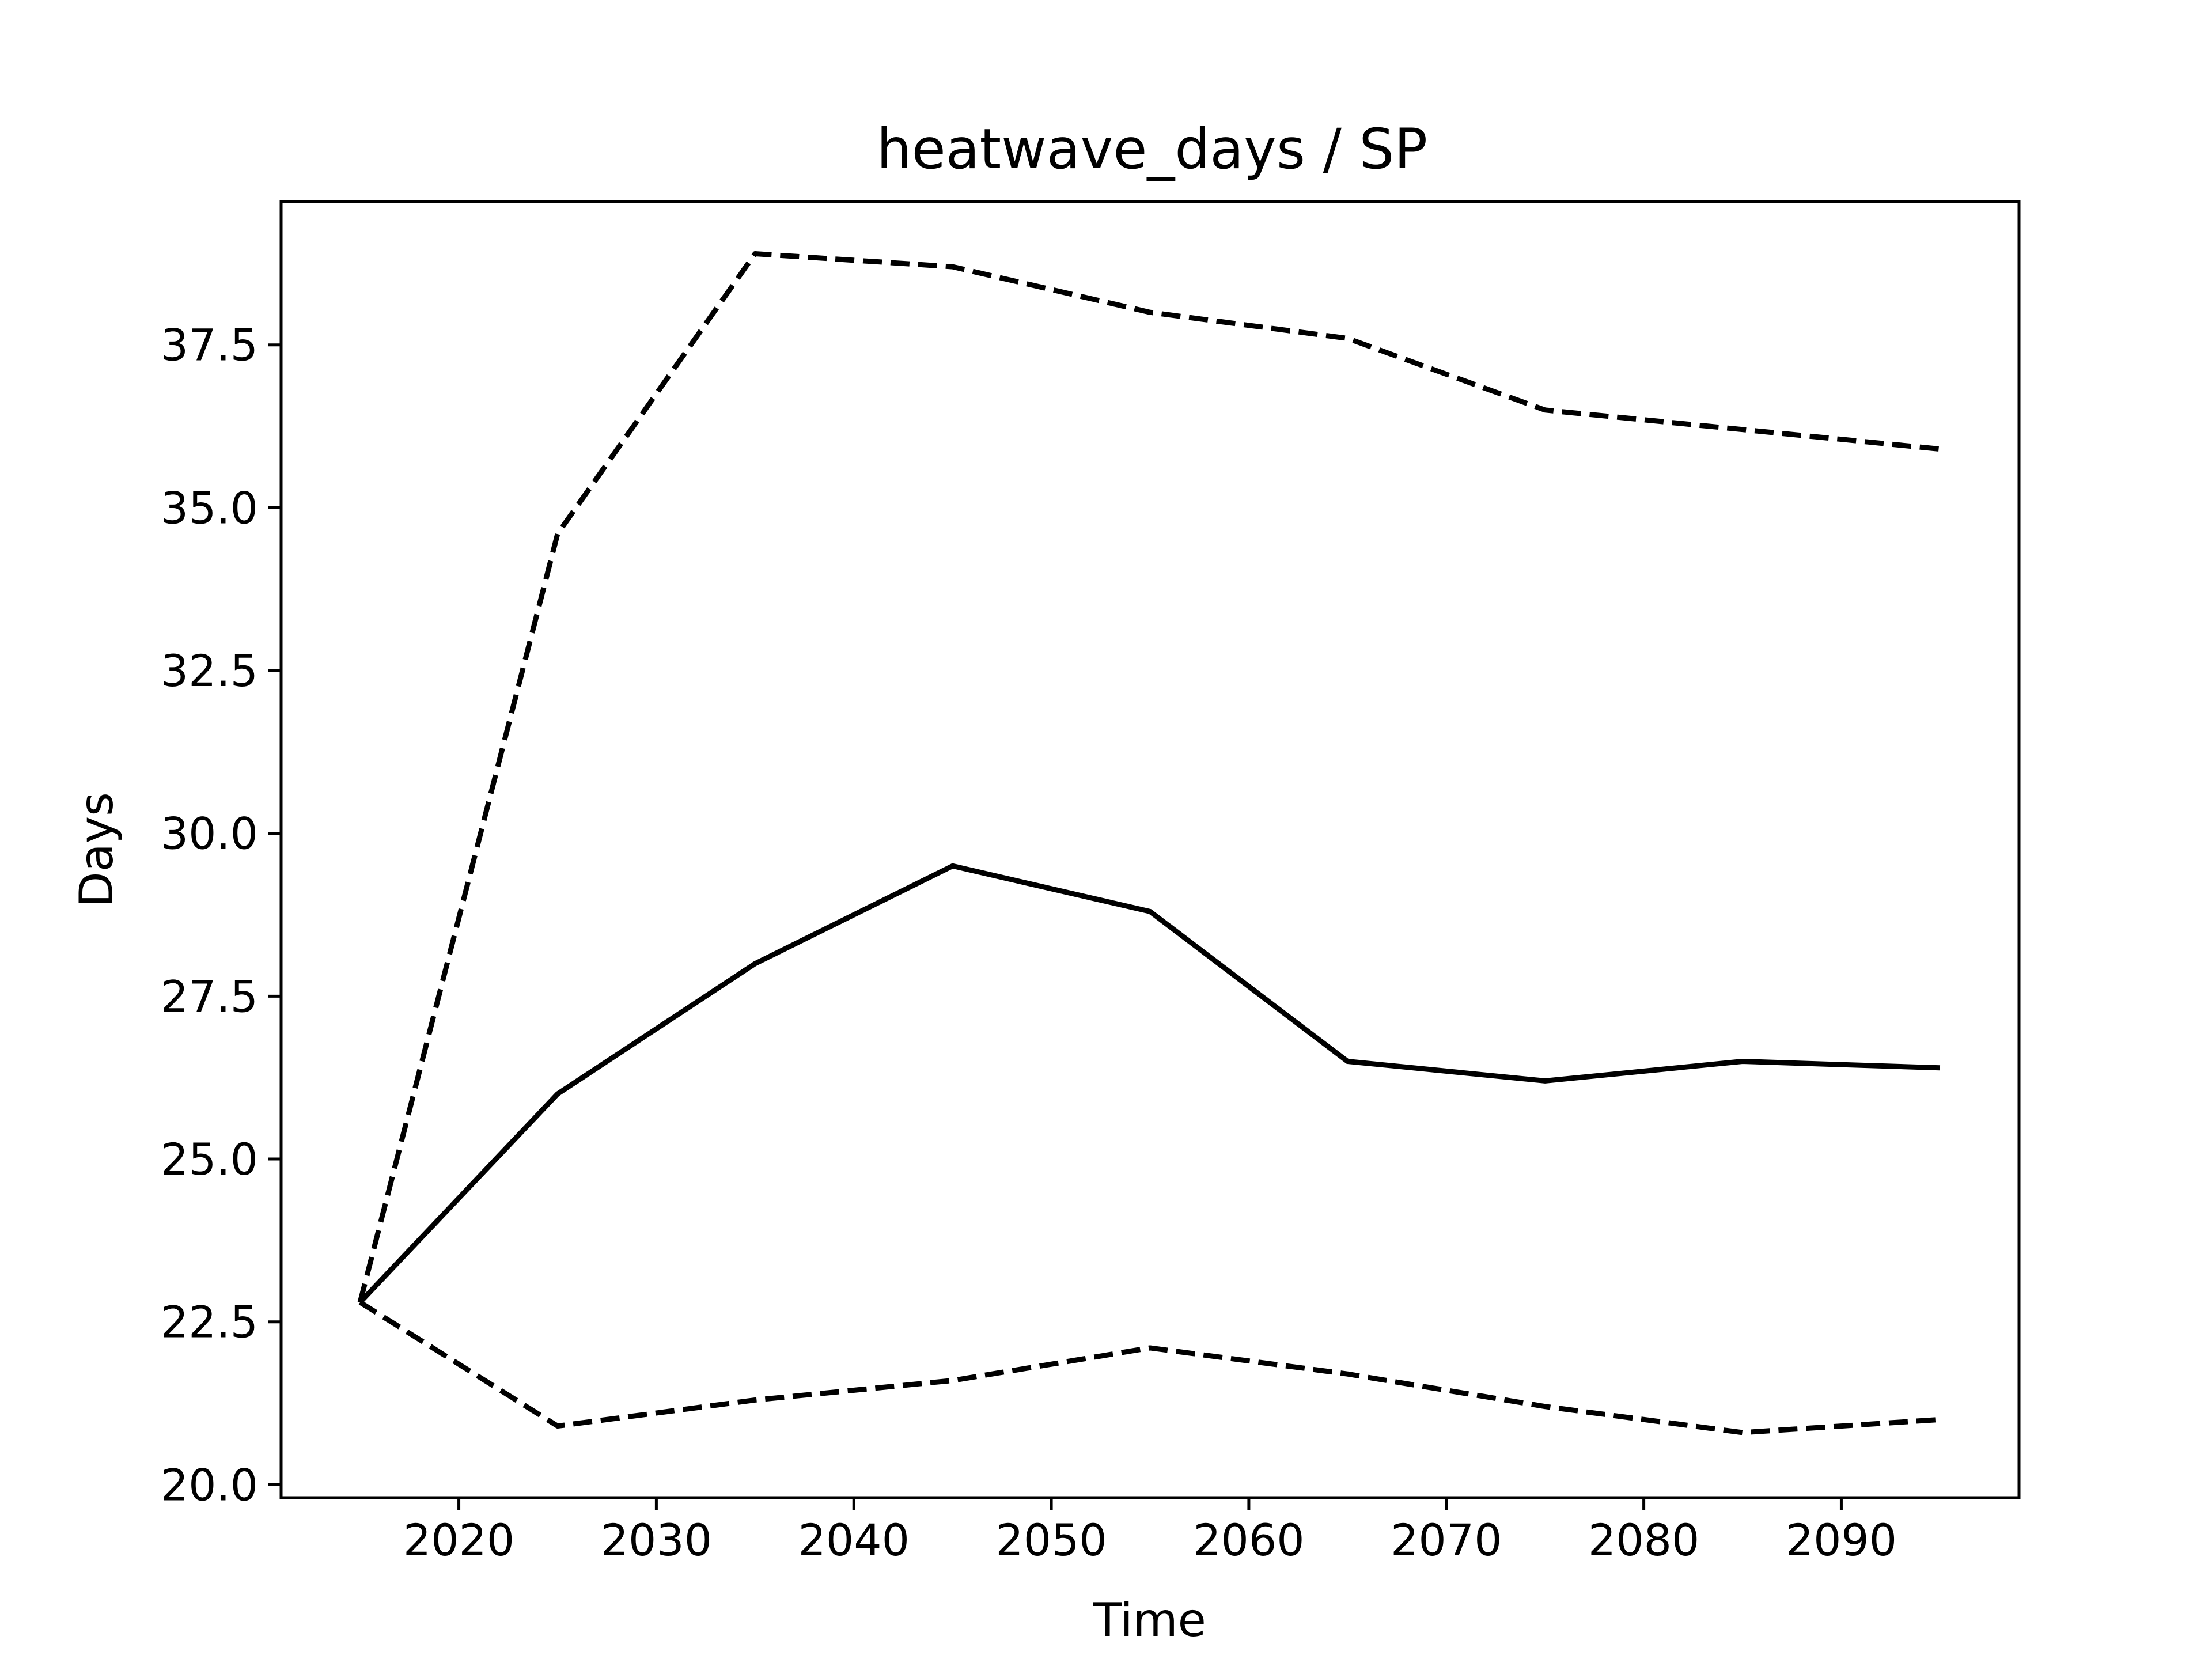 The height and width of the screenshot is (1659, 2212). I want to click on y-tick-label: 27.5, so click(209, 996).